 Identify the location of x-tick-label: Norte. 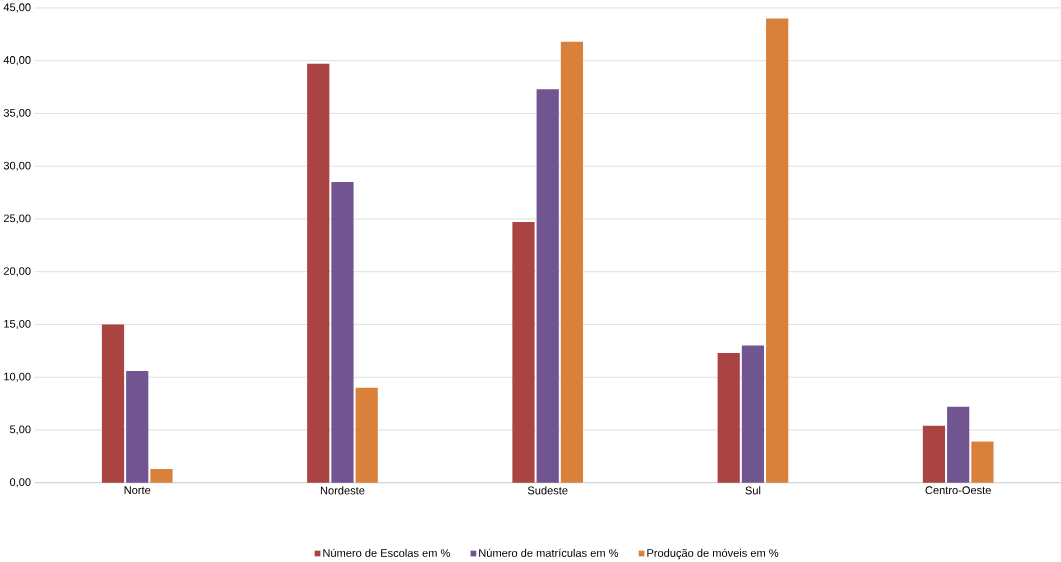
(137, 490).